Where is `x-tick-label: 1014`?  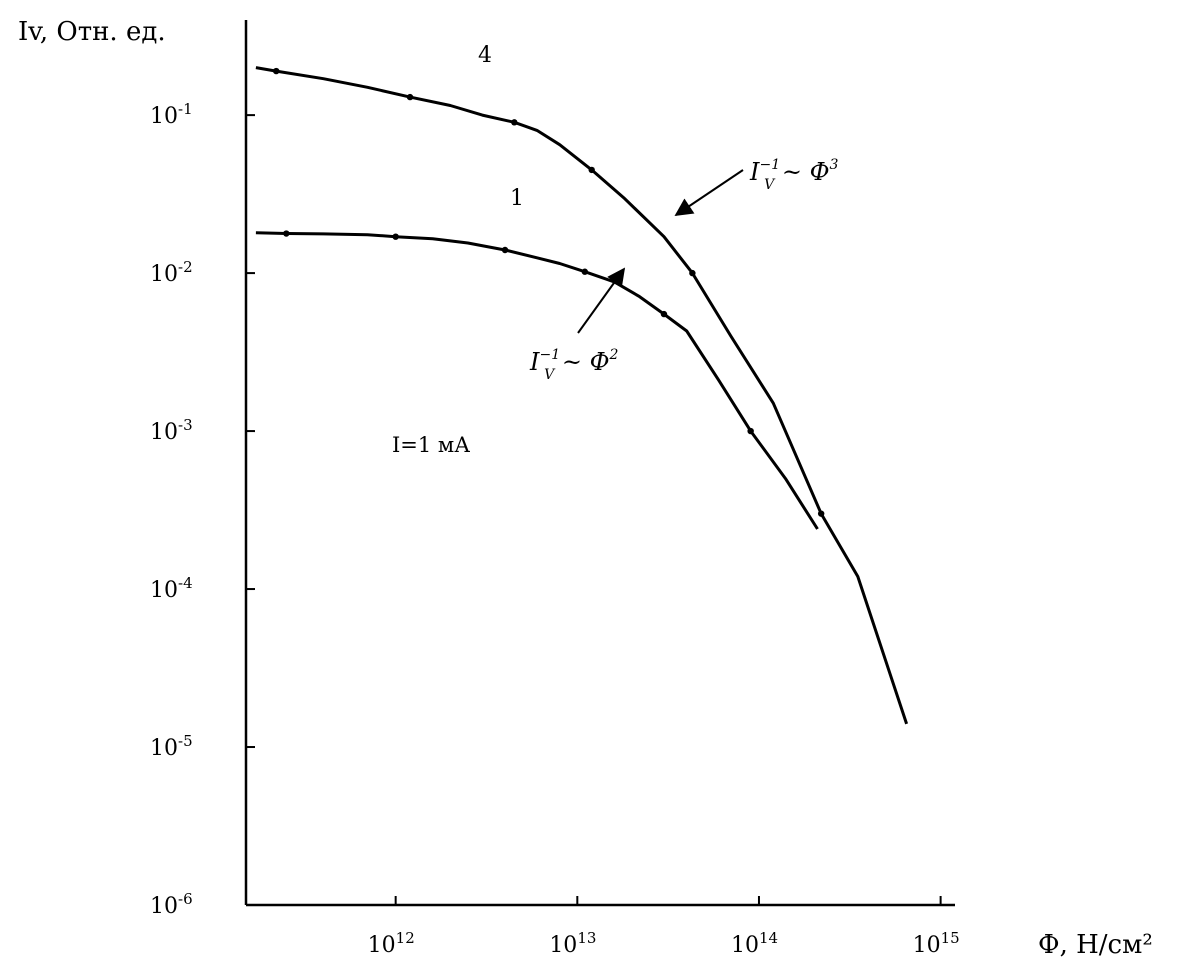 x-tick-label: 1014 is located at coordinates (754, 943).